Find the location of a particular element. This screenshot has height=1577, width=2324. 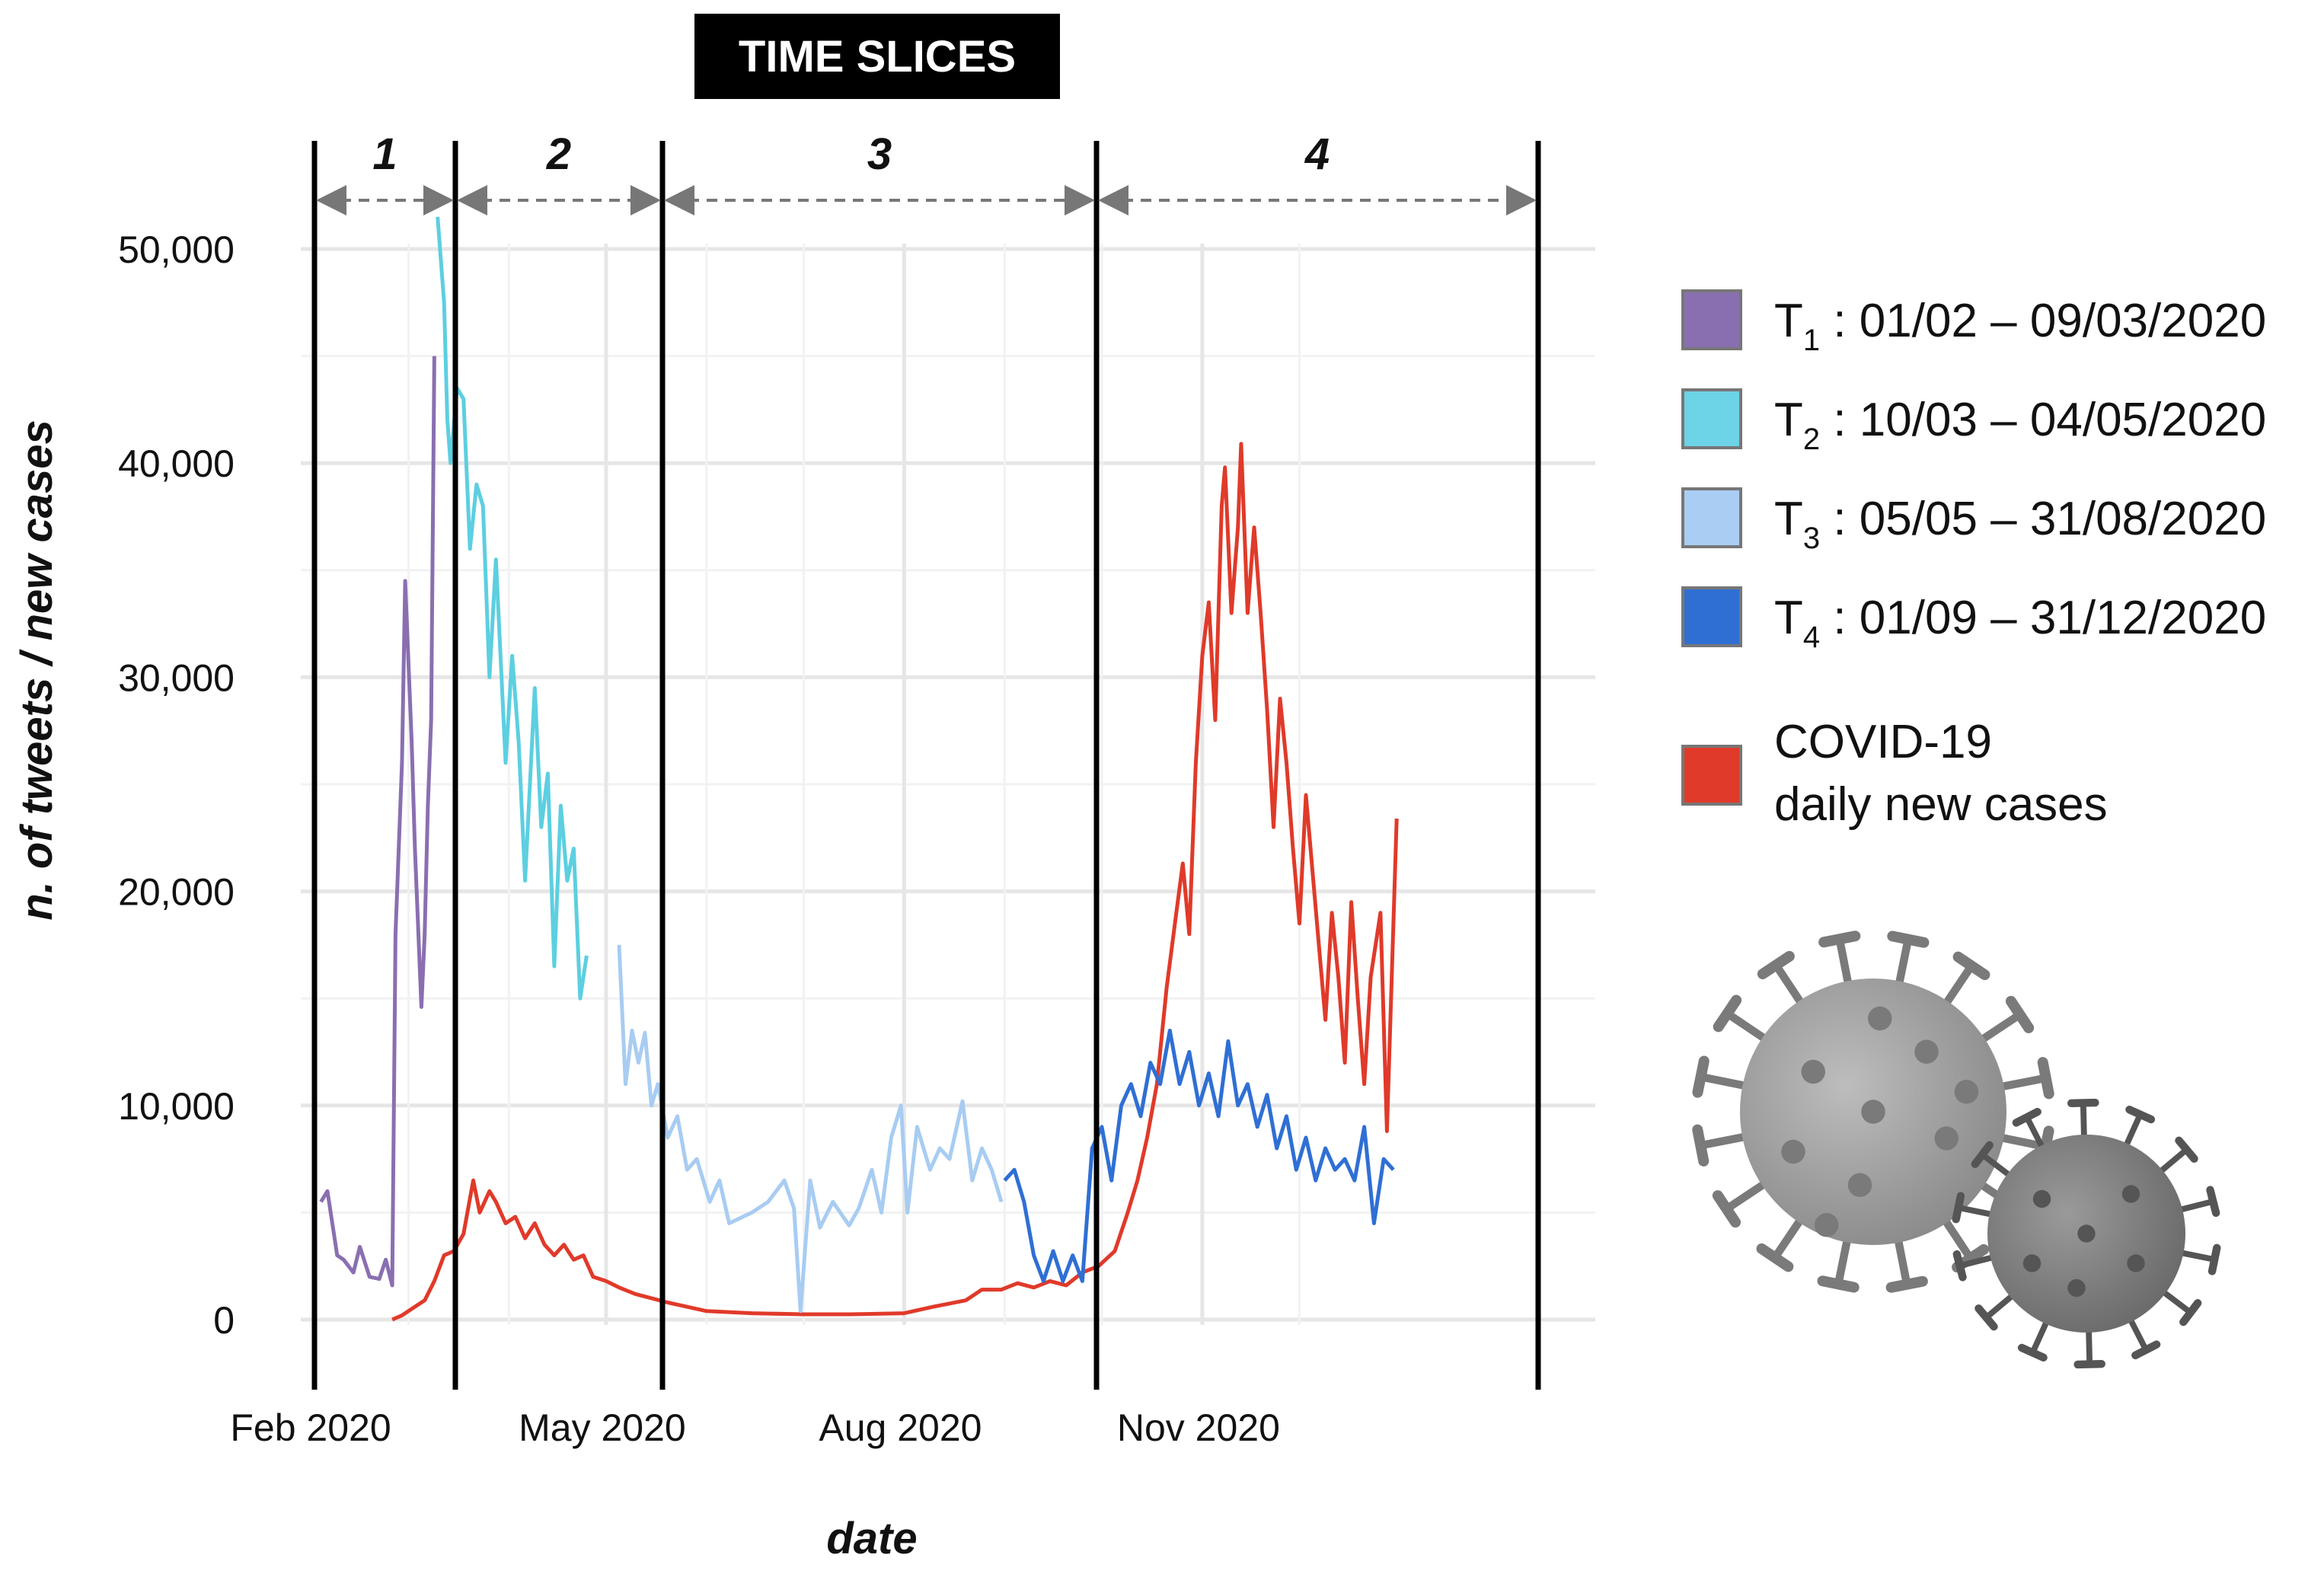

y-axis-title: n. of tweets / new cases is located at coordinates (37, 670).